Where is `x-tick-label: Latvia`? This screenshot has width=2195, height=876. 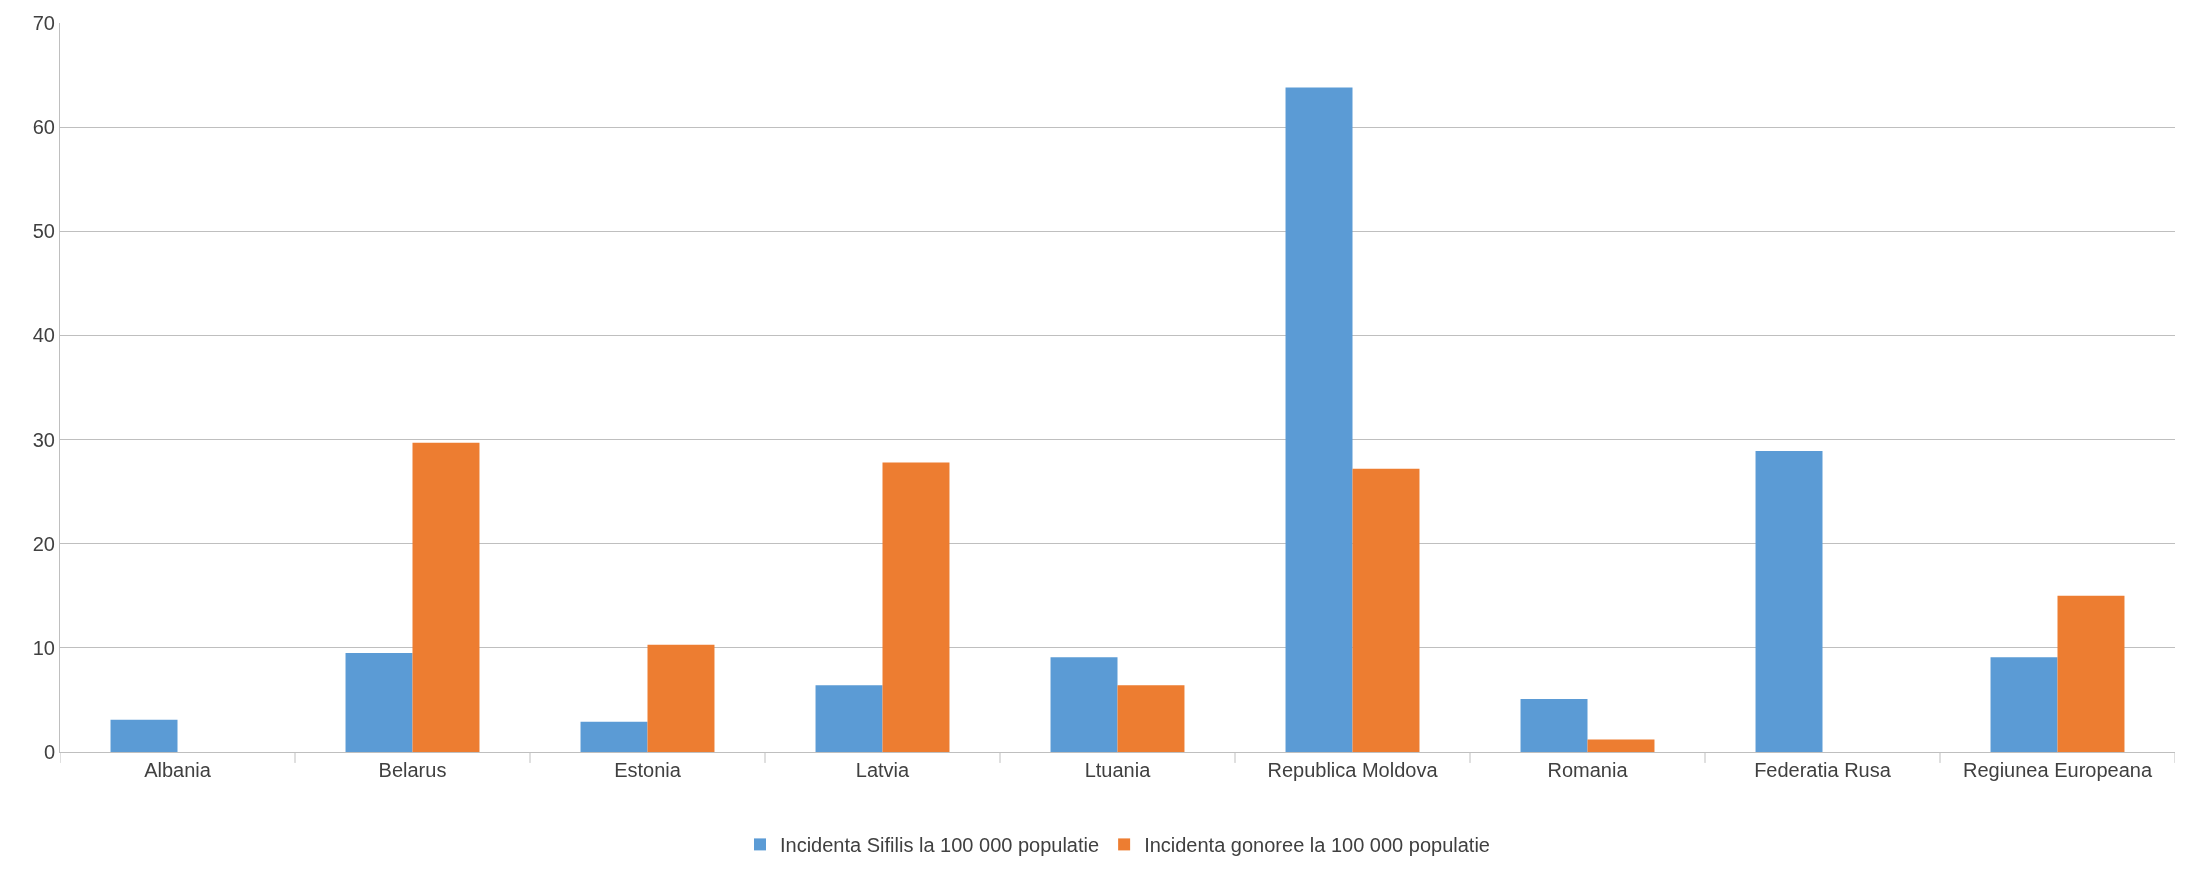 x-tick-label: Latvia is located at coordinates (883, 770).